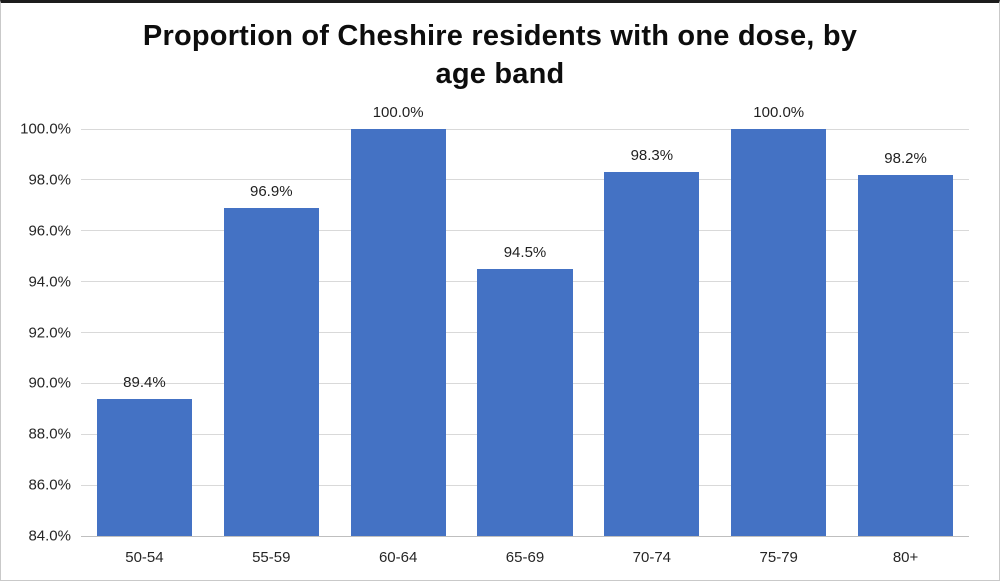  What do you see at coordinates (525, 536) in the screenshot?
I see `x-axis-line` at bounding box center [525, 536].